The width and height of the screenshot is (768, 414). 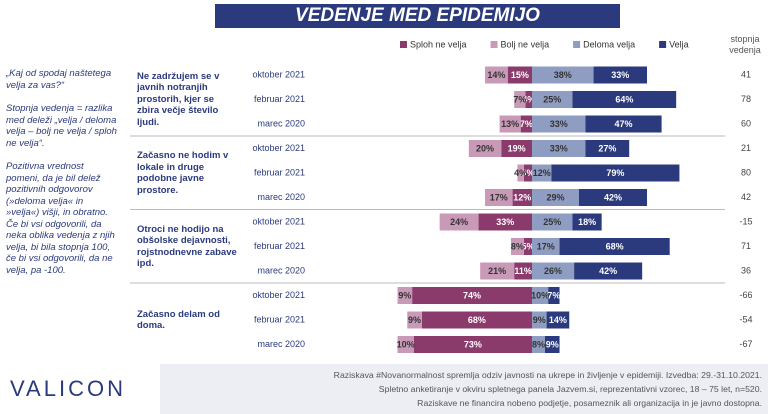 I want to click on value-label: 64%, so click(x=624, y=99).